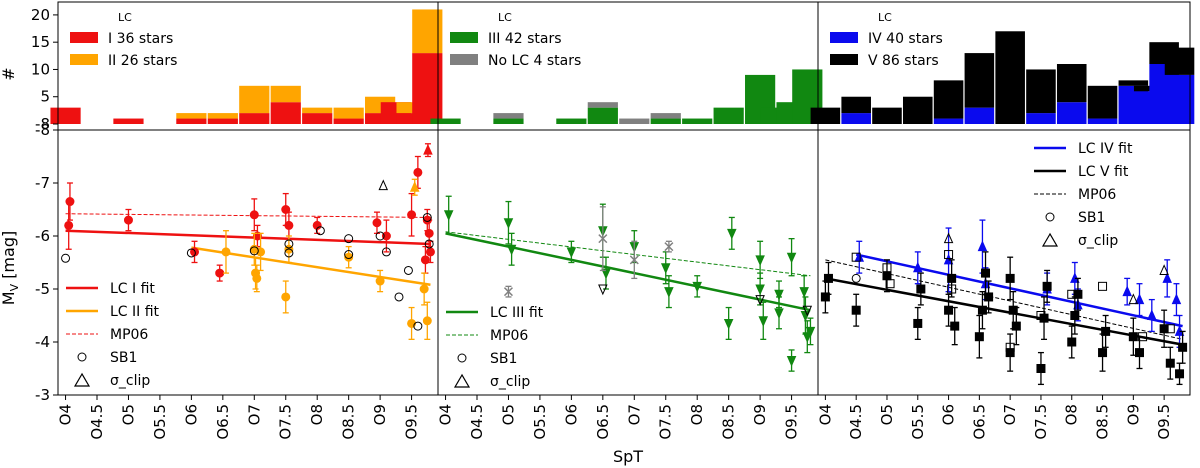 This screenshot has width=1200, height=468. Describe the element at coordinates (66, 414) in the screenshot. I see `xtick-label: O4` at that location.